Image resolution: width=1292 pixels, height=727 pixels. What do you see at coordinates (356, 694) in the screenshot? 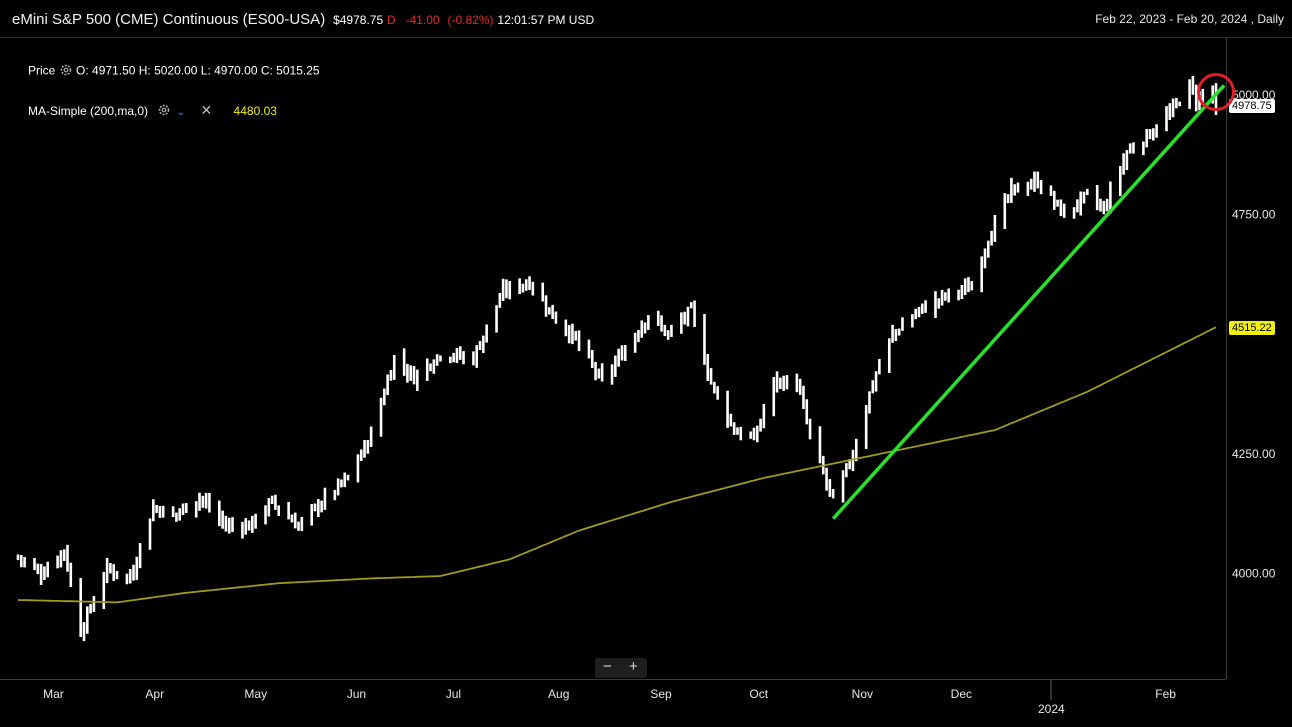
I see `x-tick-label: Jun` at bounding box center [356, 694].